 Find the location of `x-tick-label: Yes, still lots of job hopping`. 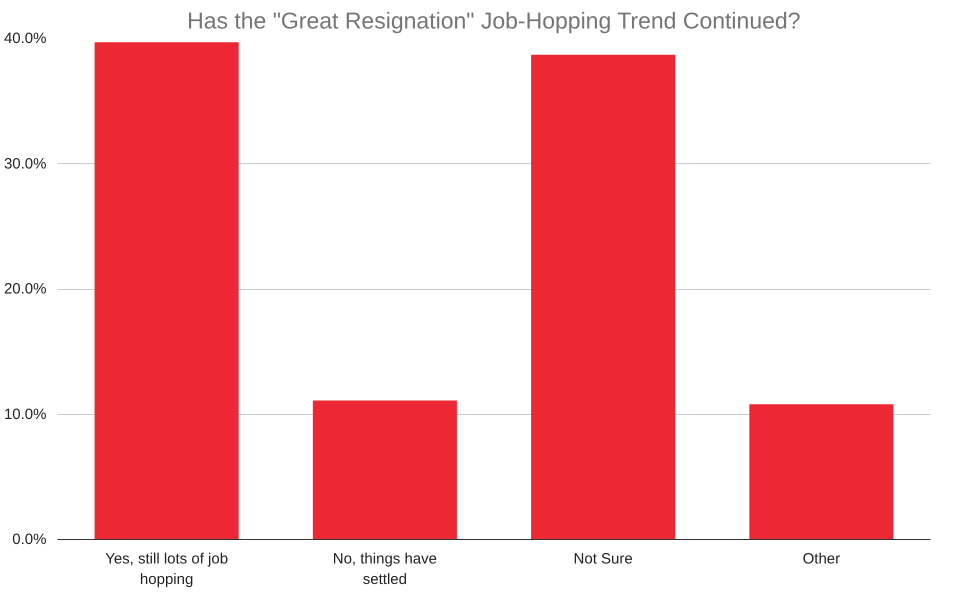

x-tick-label: Yes, still lots of job hopping is located at coordinates (166, 569).